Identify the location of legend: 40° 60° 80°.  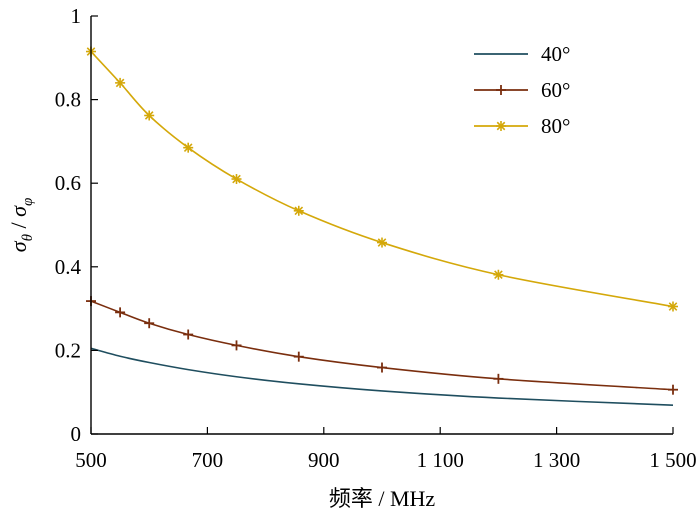
(522, 90).